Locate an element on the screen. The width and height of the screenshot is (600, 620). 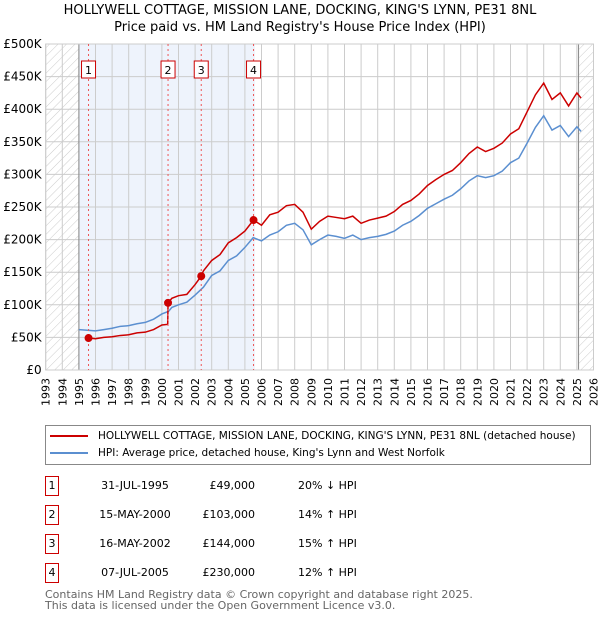
sale-label: 2 is located at coordinates (168, 70).